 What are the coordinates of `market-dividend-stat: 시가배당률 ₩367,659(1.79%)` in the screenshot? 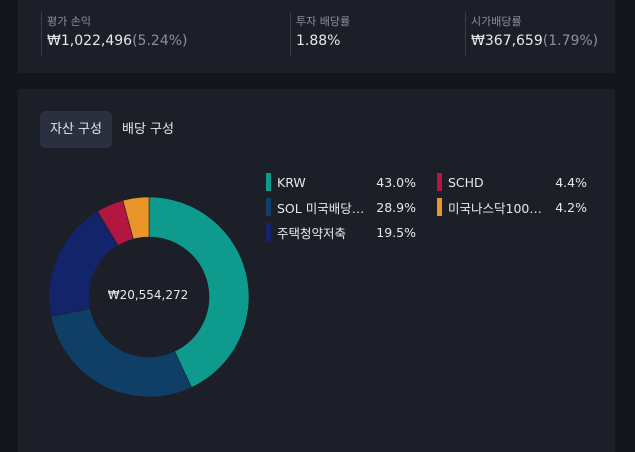 It's located at (531, 34).